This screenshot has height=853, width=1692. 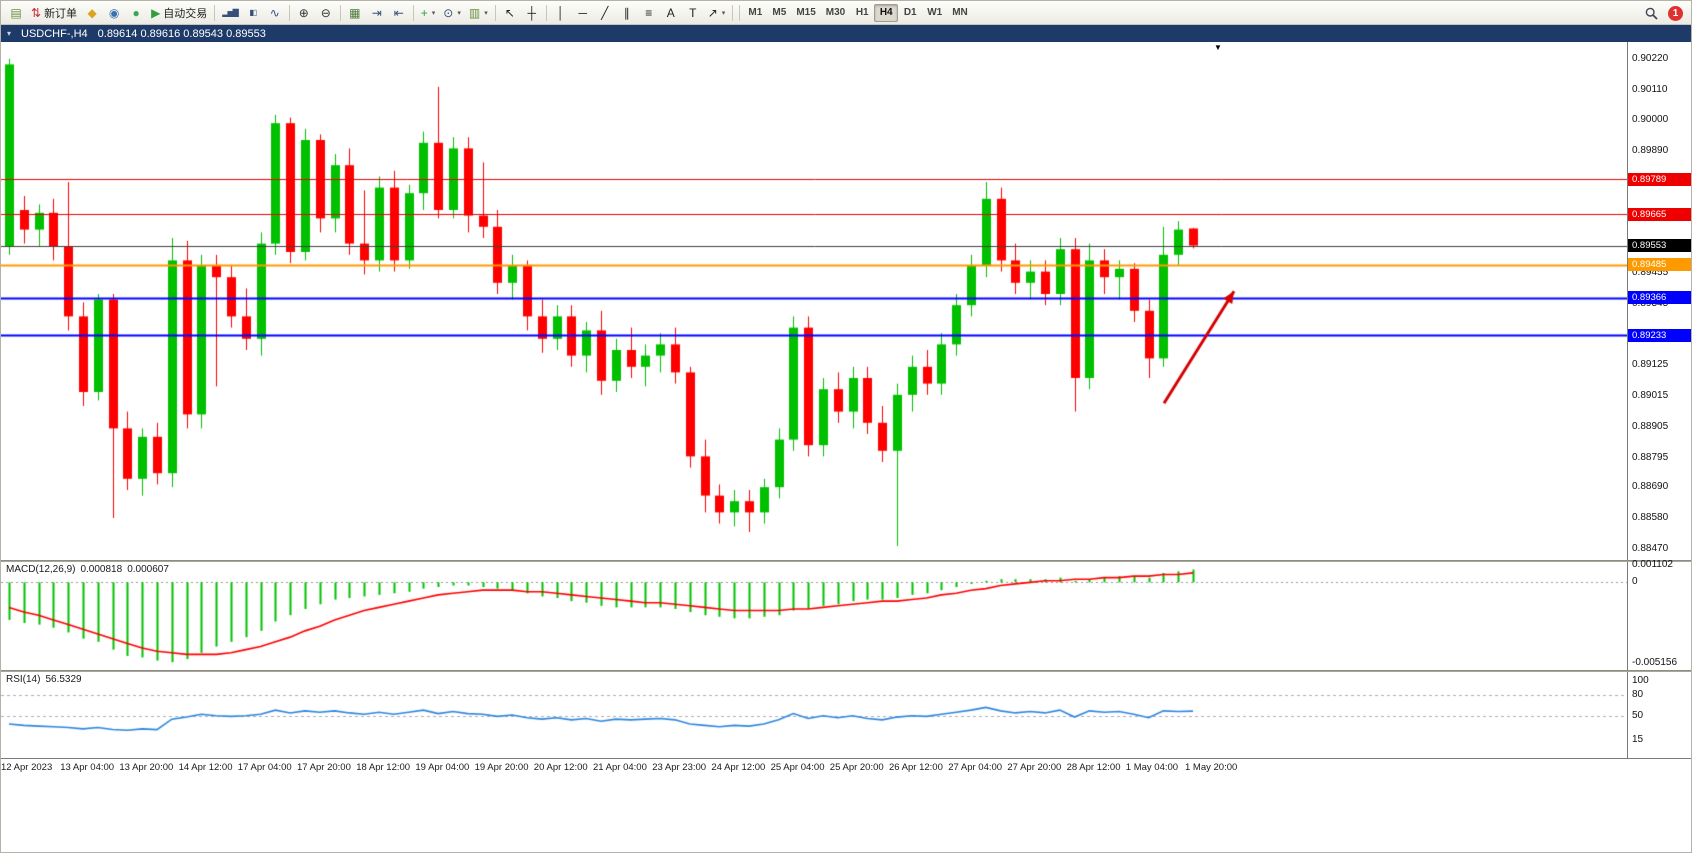 I want to click on search-icon, so click(x=1651, y=13).